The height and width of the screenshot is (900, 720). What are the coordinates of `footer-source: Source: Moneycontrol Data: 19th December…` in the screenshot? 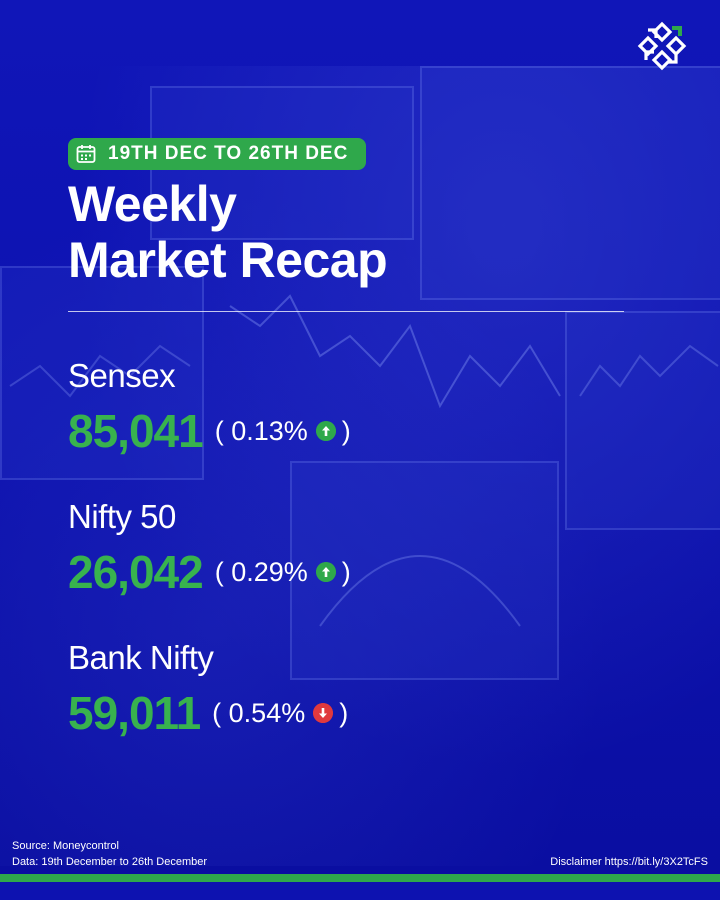 It's located at (109, 854).